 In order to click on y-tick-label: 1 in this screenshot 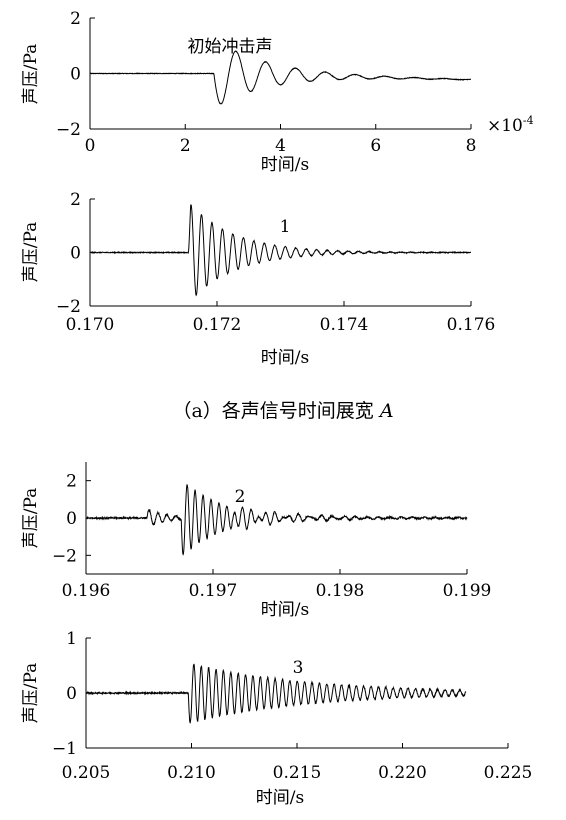, I will do `click(71, 639)`.